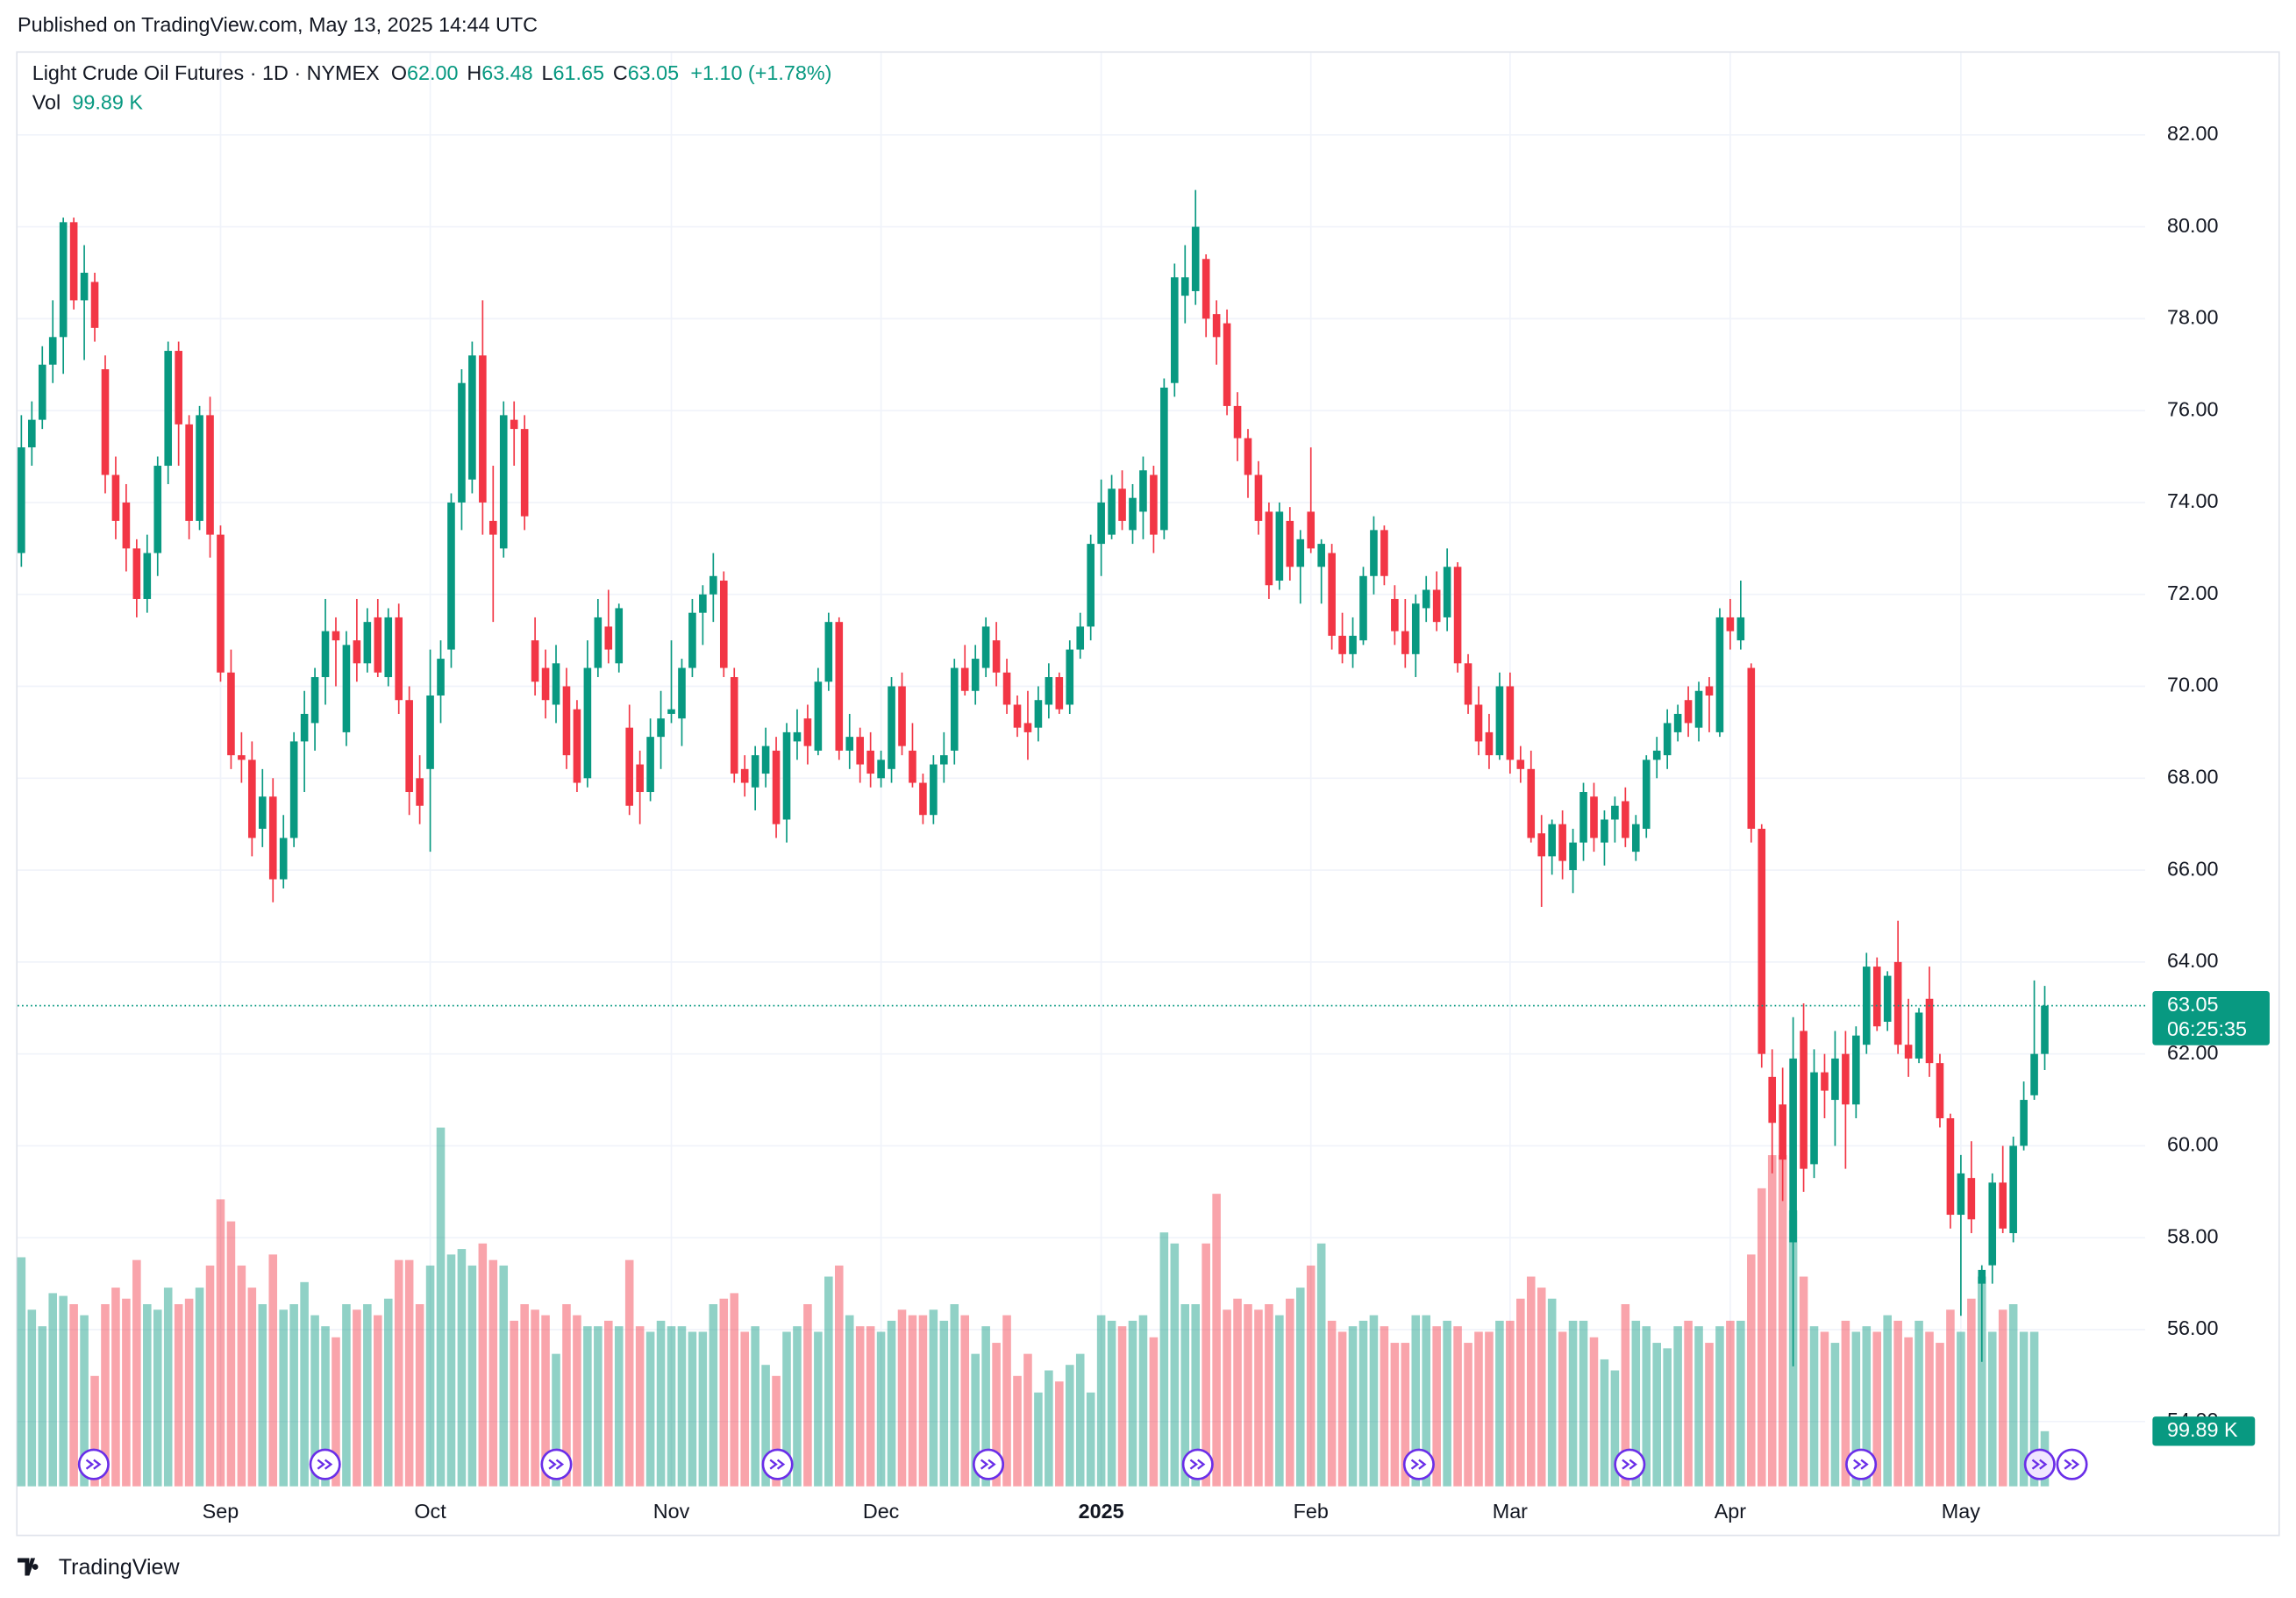  What do you see at coordinates (2202, 1430) in the screenshot?
I see `volume-badge-label: 99.89 K` at bounding box center [2202, 1430].